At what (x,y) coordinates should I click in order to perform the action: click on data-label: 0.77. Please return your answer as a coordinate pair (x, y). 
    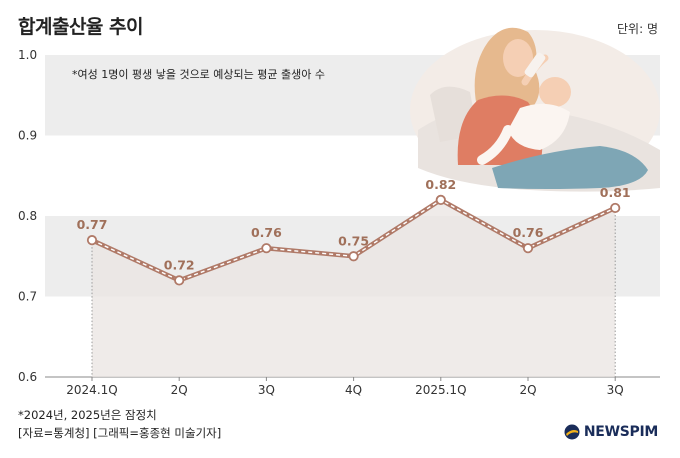
    Looking at the image, I should click on (92, 224).